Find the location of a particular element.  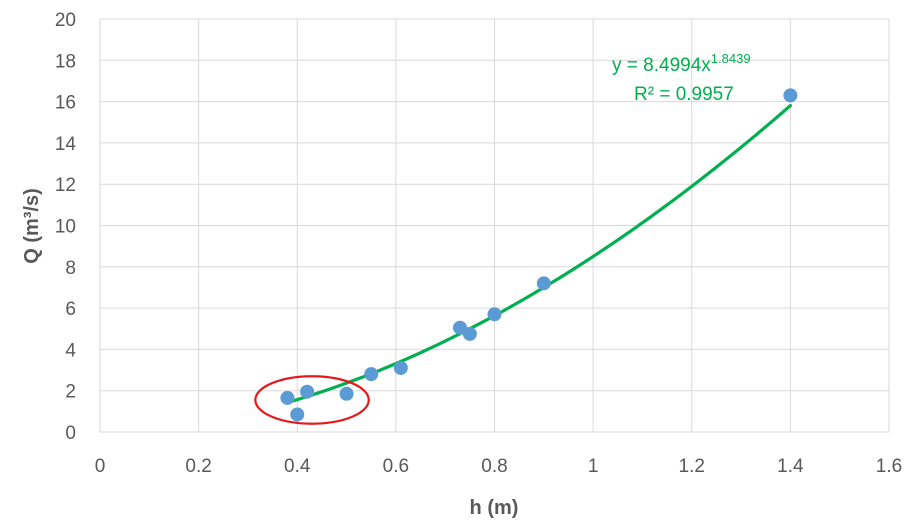

x-tick-label: 1.4 is located at coordinates (790, 466).